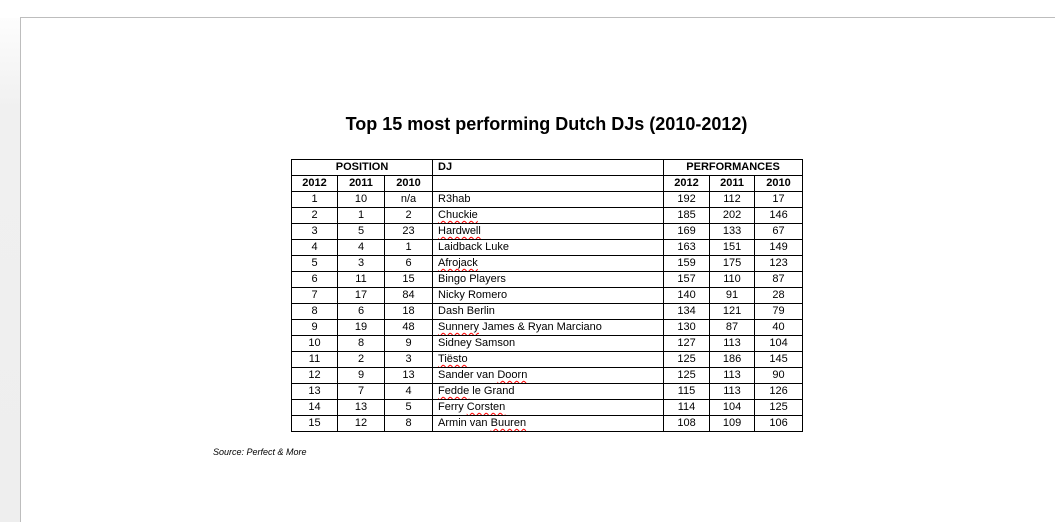 Image resolution: width=1055 pixels, height=522 pixels. What do you see at coordinates (361, 343) in the screenshot?
I see `position-2011-cell: 8` at bounding box center [361, 343].